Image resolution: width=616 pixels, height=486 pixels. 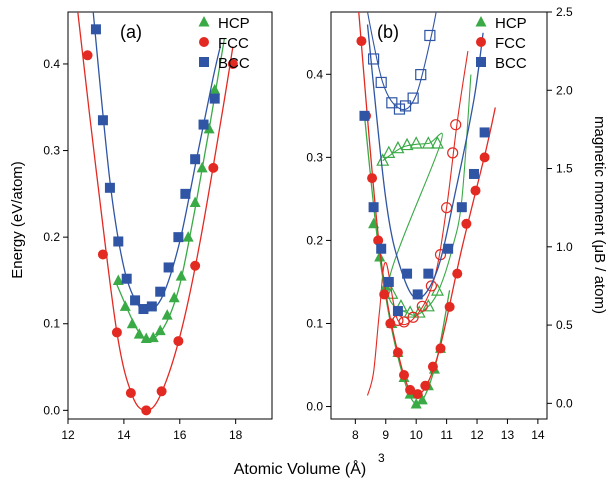 What do you see at coordinates (564, 12) in the screenshot?
I see `y2-tick-label: 2.5` at bounding box center [564, 12].